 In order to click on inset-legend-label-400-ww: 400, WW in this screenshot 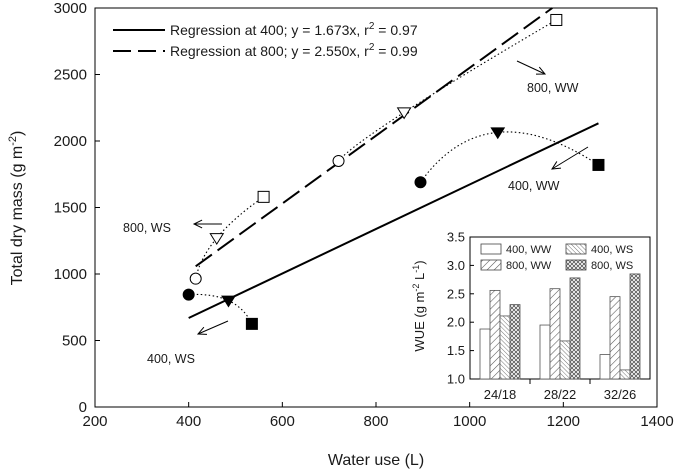, I will do `click(529, 250)`.